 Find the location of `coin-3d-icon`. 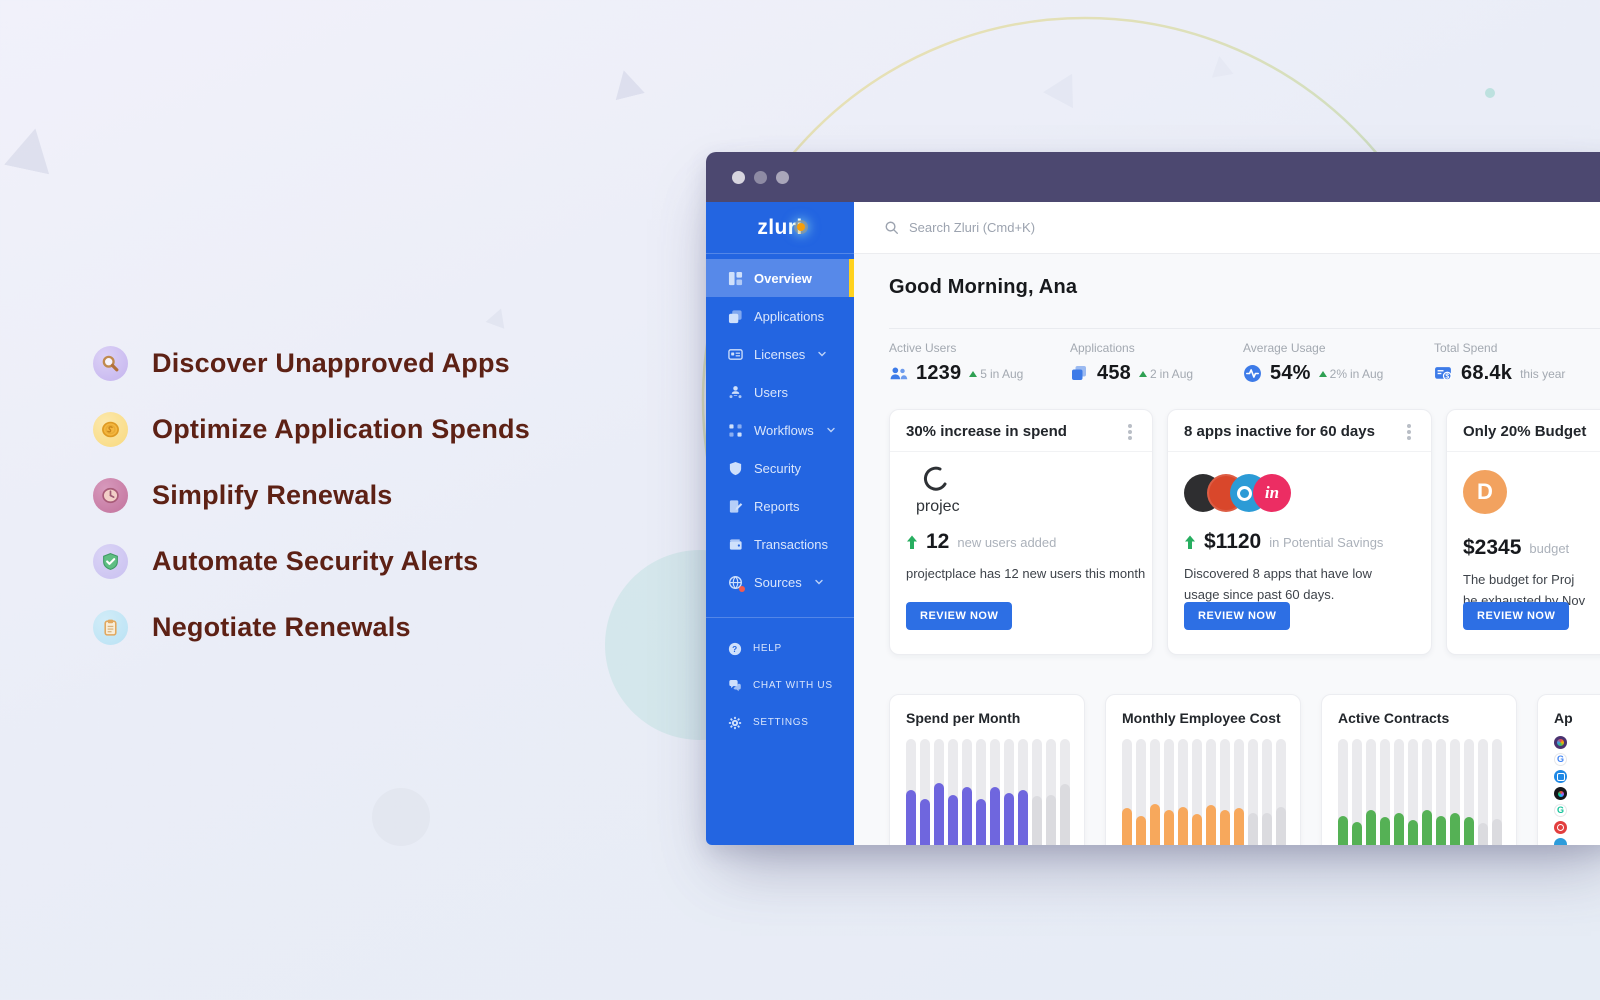

coin-3d-icon is located at coordinates (110, 429).